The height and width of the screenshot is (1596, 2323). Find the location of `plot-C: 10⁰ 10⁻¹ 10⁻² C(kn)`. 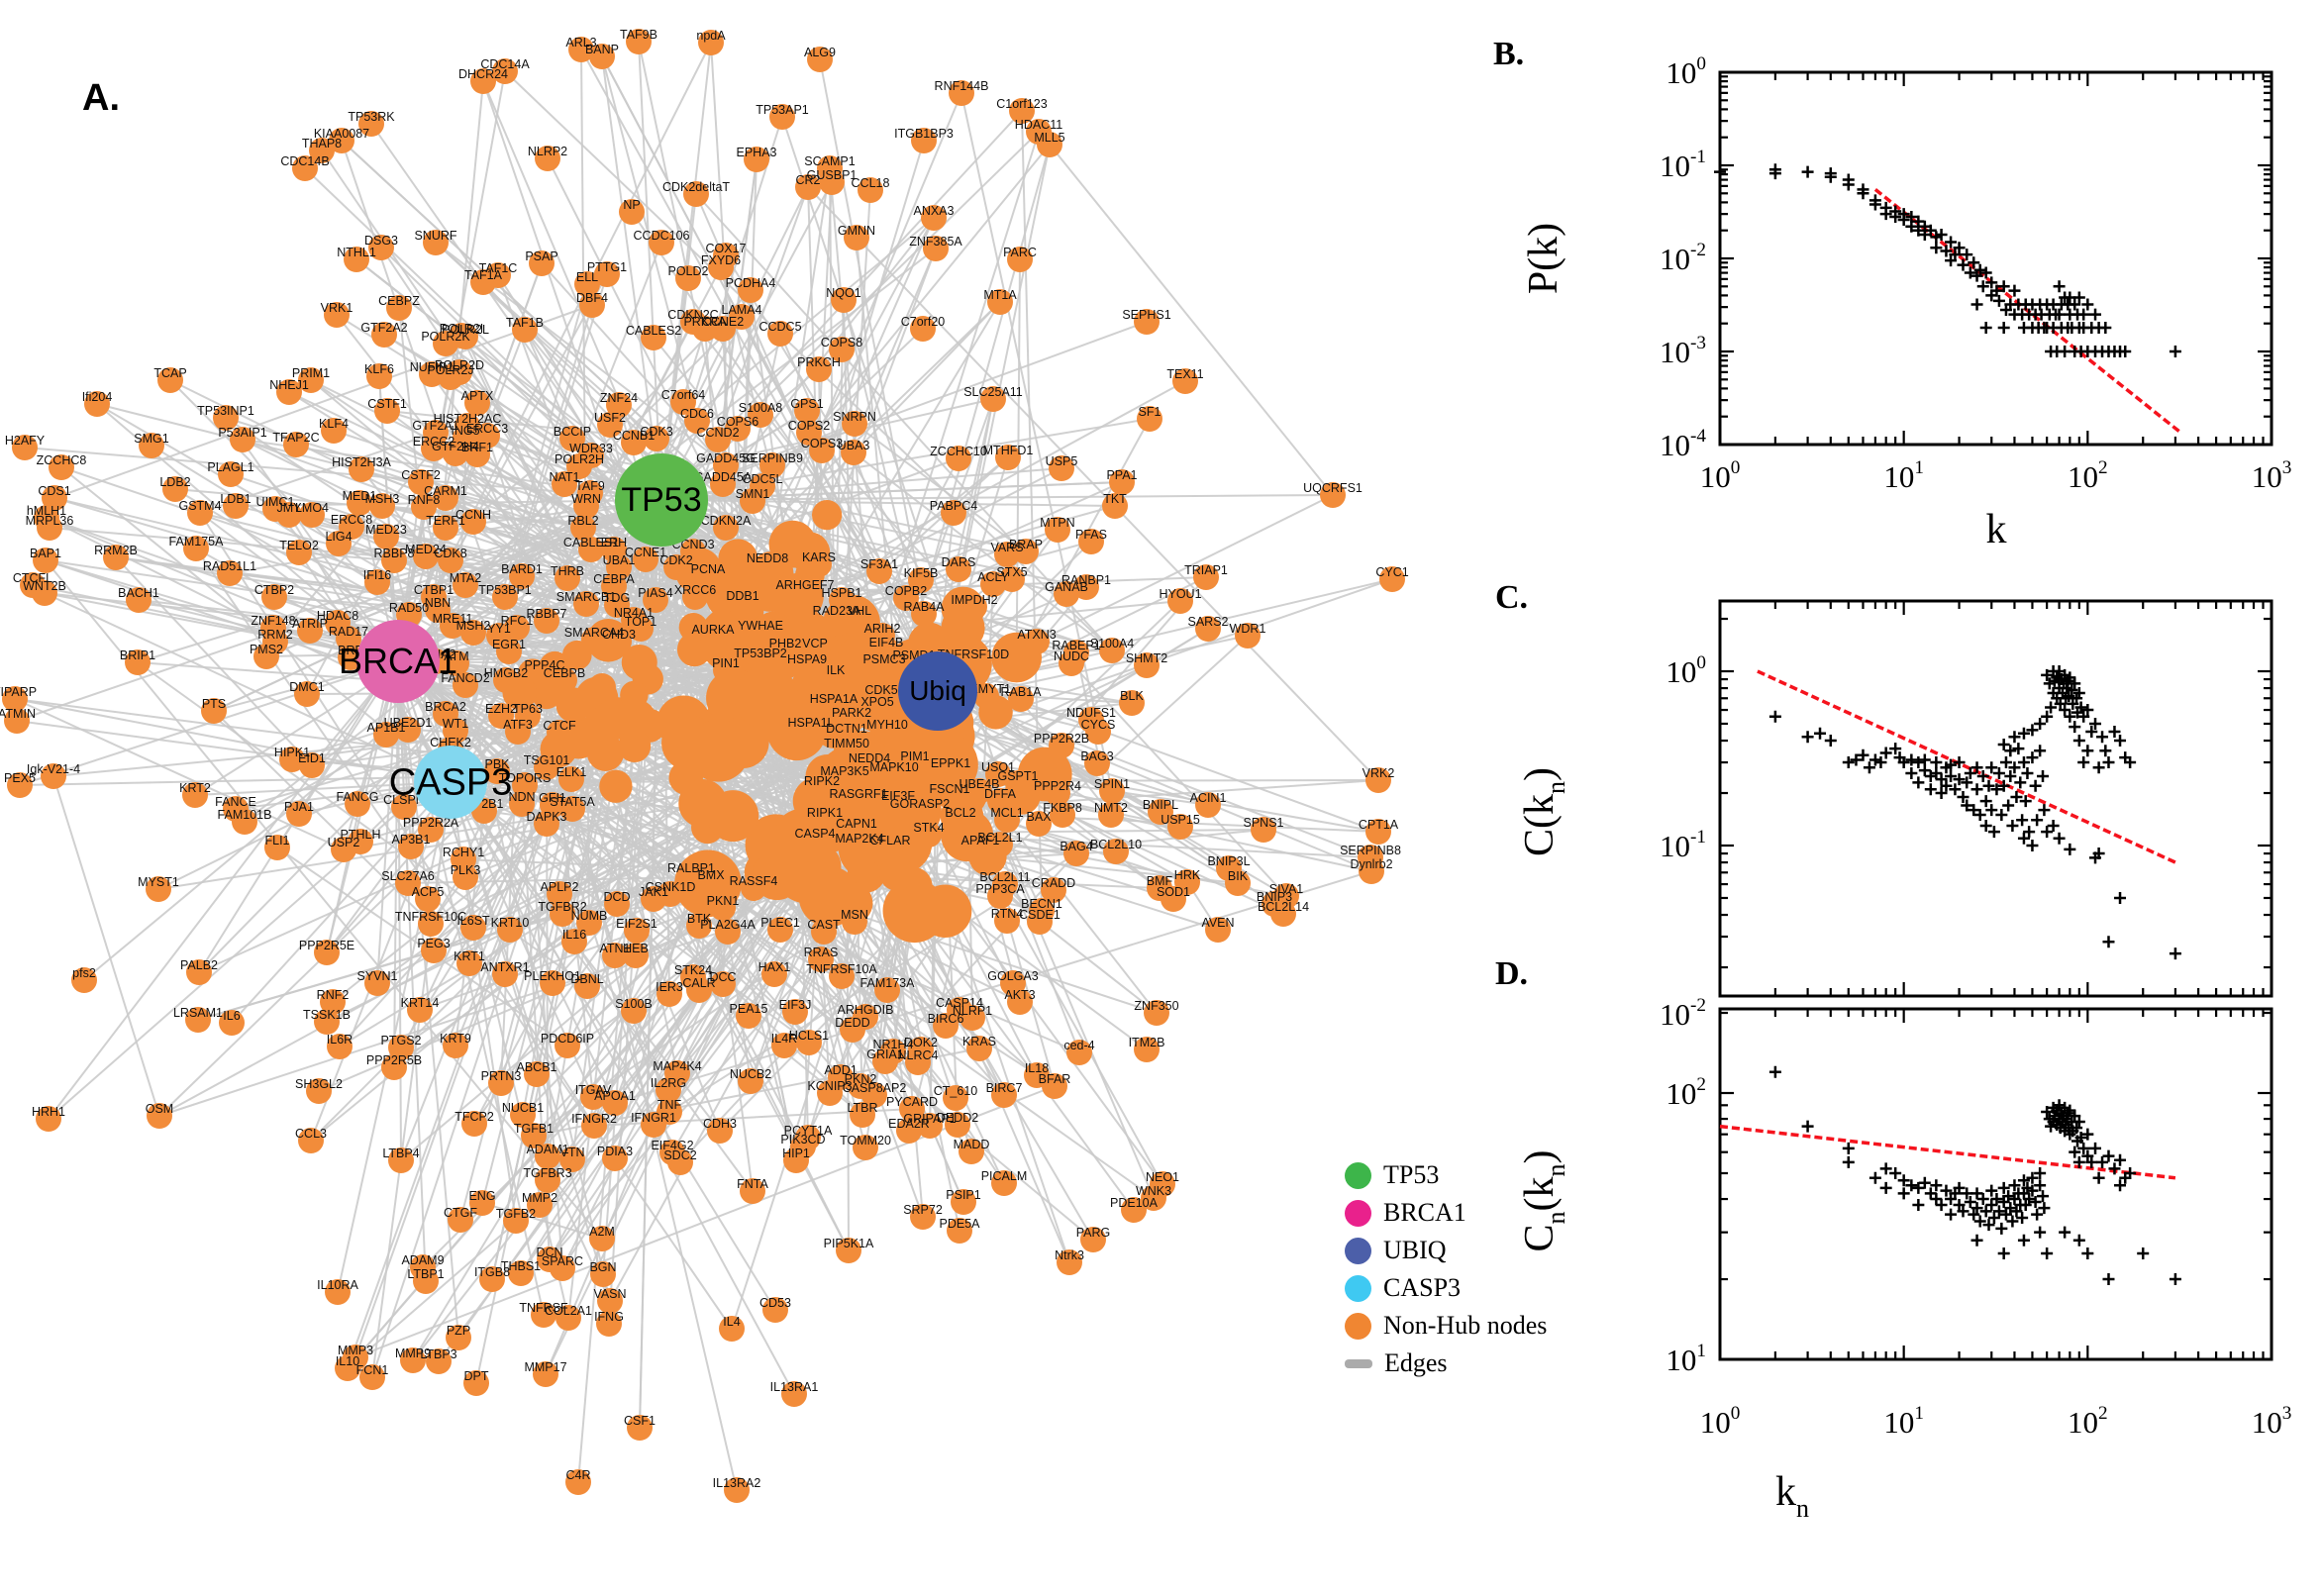

plot-C: 10⁰ 10⁻¹ 10⁻² C(kn) is located at coordinates (1895, 815).